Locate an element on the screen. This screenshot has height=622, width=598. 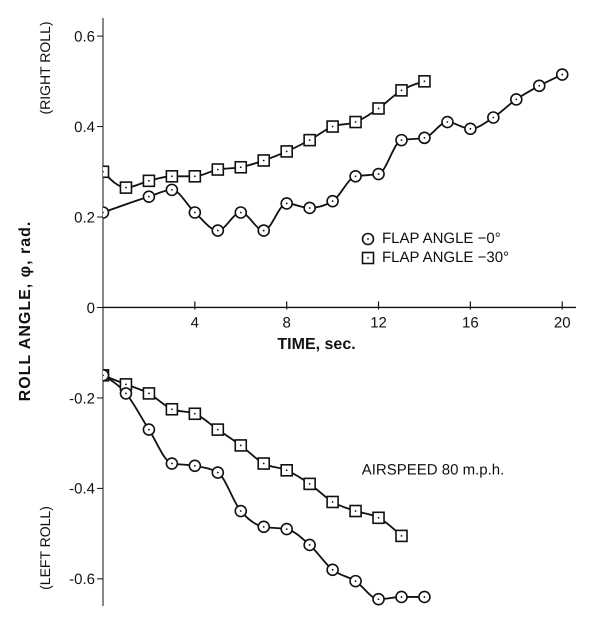
annotation: AIRSPEED 80 m.p.h. is located at coordinates (433, 470).